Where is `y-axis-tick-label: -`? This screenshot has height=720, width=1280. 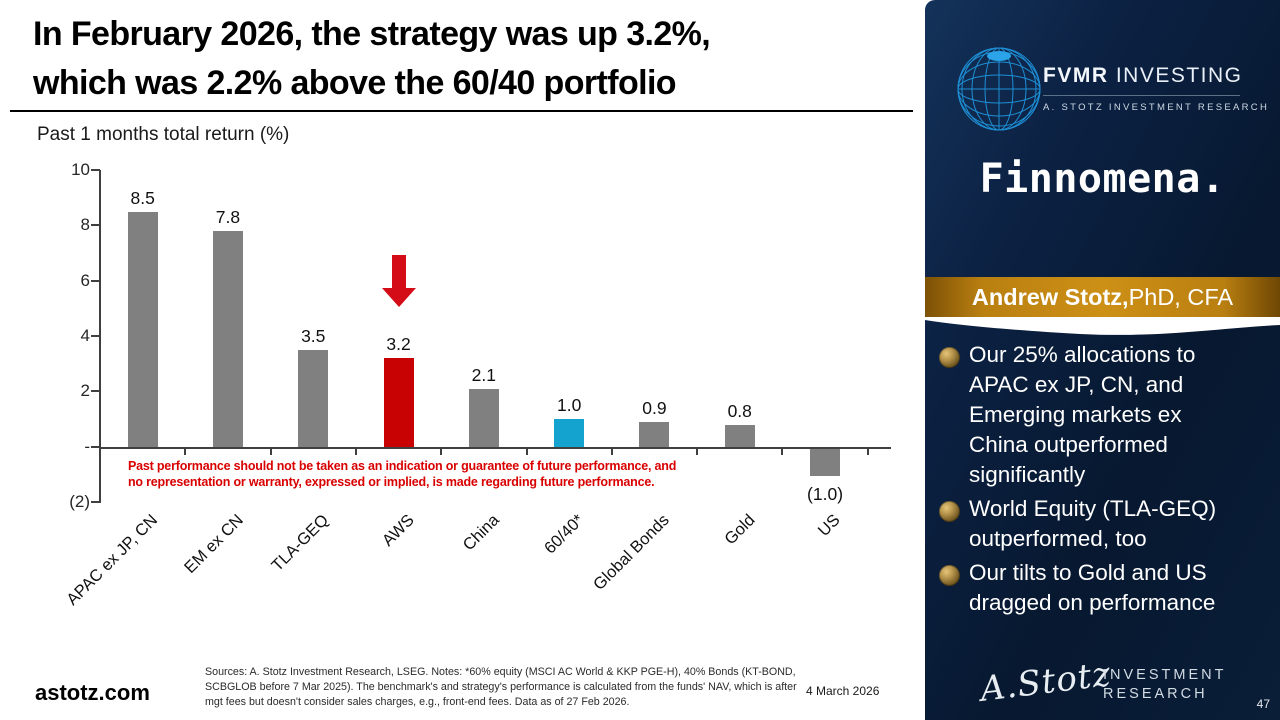 y-axis-tick-label: - is located at coordinates (87, 446).